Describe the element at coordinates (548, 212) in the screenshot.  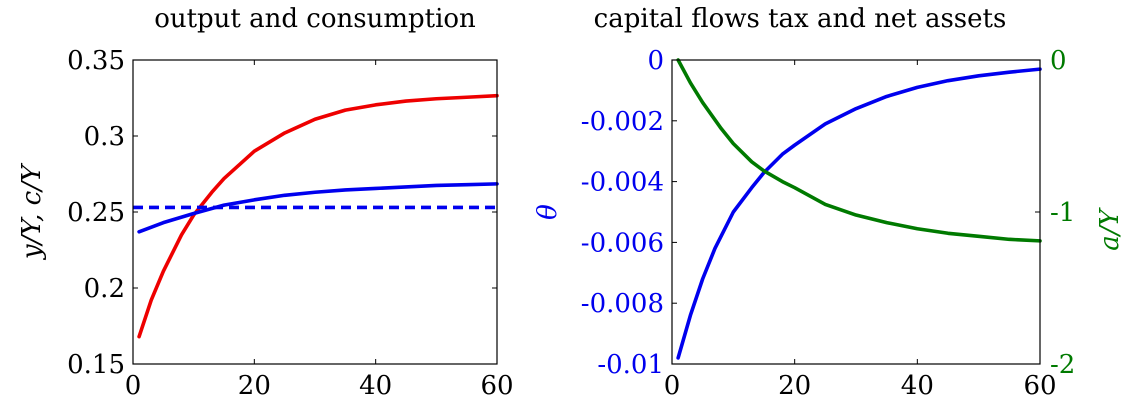
I see `y-axis-label: θ` at that location.